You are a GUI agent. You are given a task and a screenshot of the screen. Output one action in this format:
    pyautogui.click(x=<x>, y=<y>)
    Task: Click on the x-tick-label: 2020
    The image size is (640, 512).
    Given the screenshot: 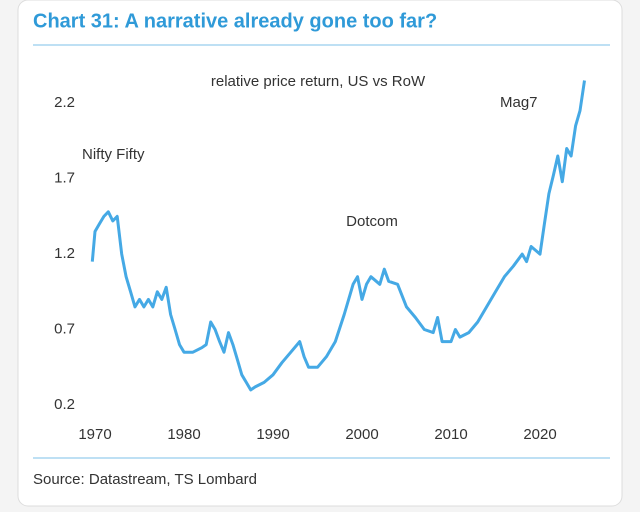 What is the action you would take?
    pyautogui.click(x=539, y=434)
    